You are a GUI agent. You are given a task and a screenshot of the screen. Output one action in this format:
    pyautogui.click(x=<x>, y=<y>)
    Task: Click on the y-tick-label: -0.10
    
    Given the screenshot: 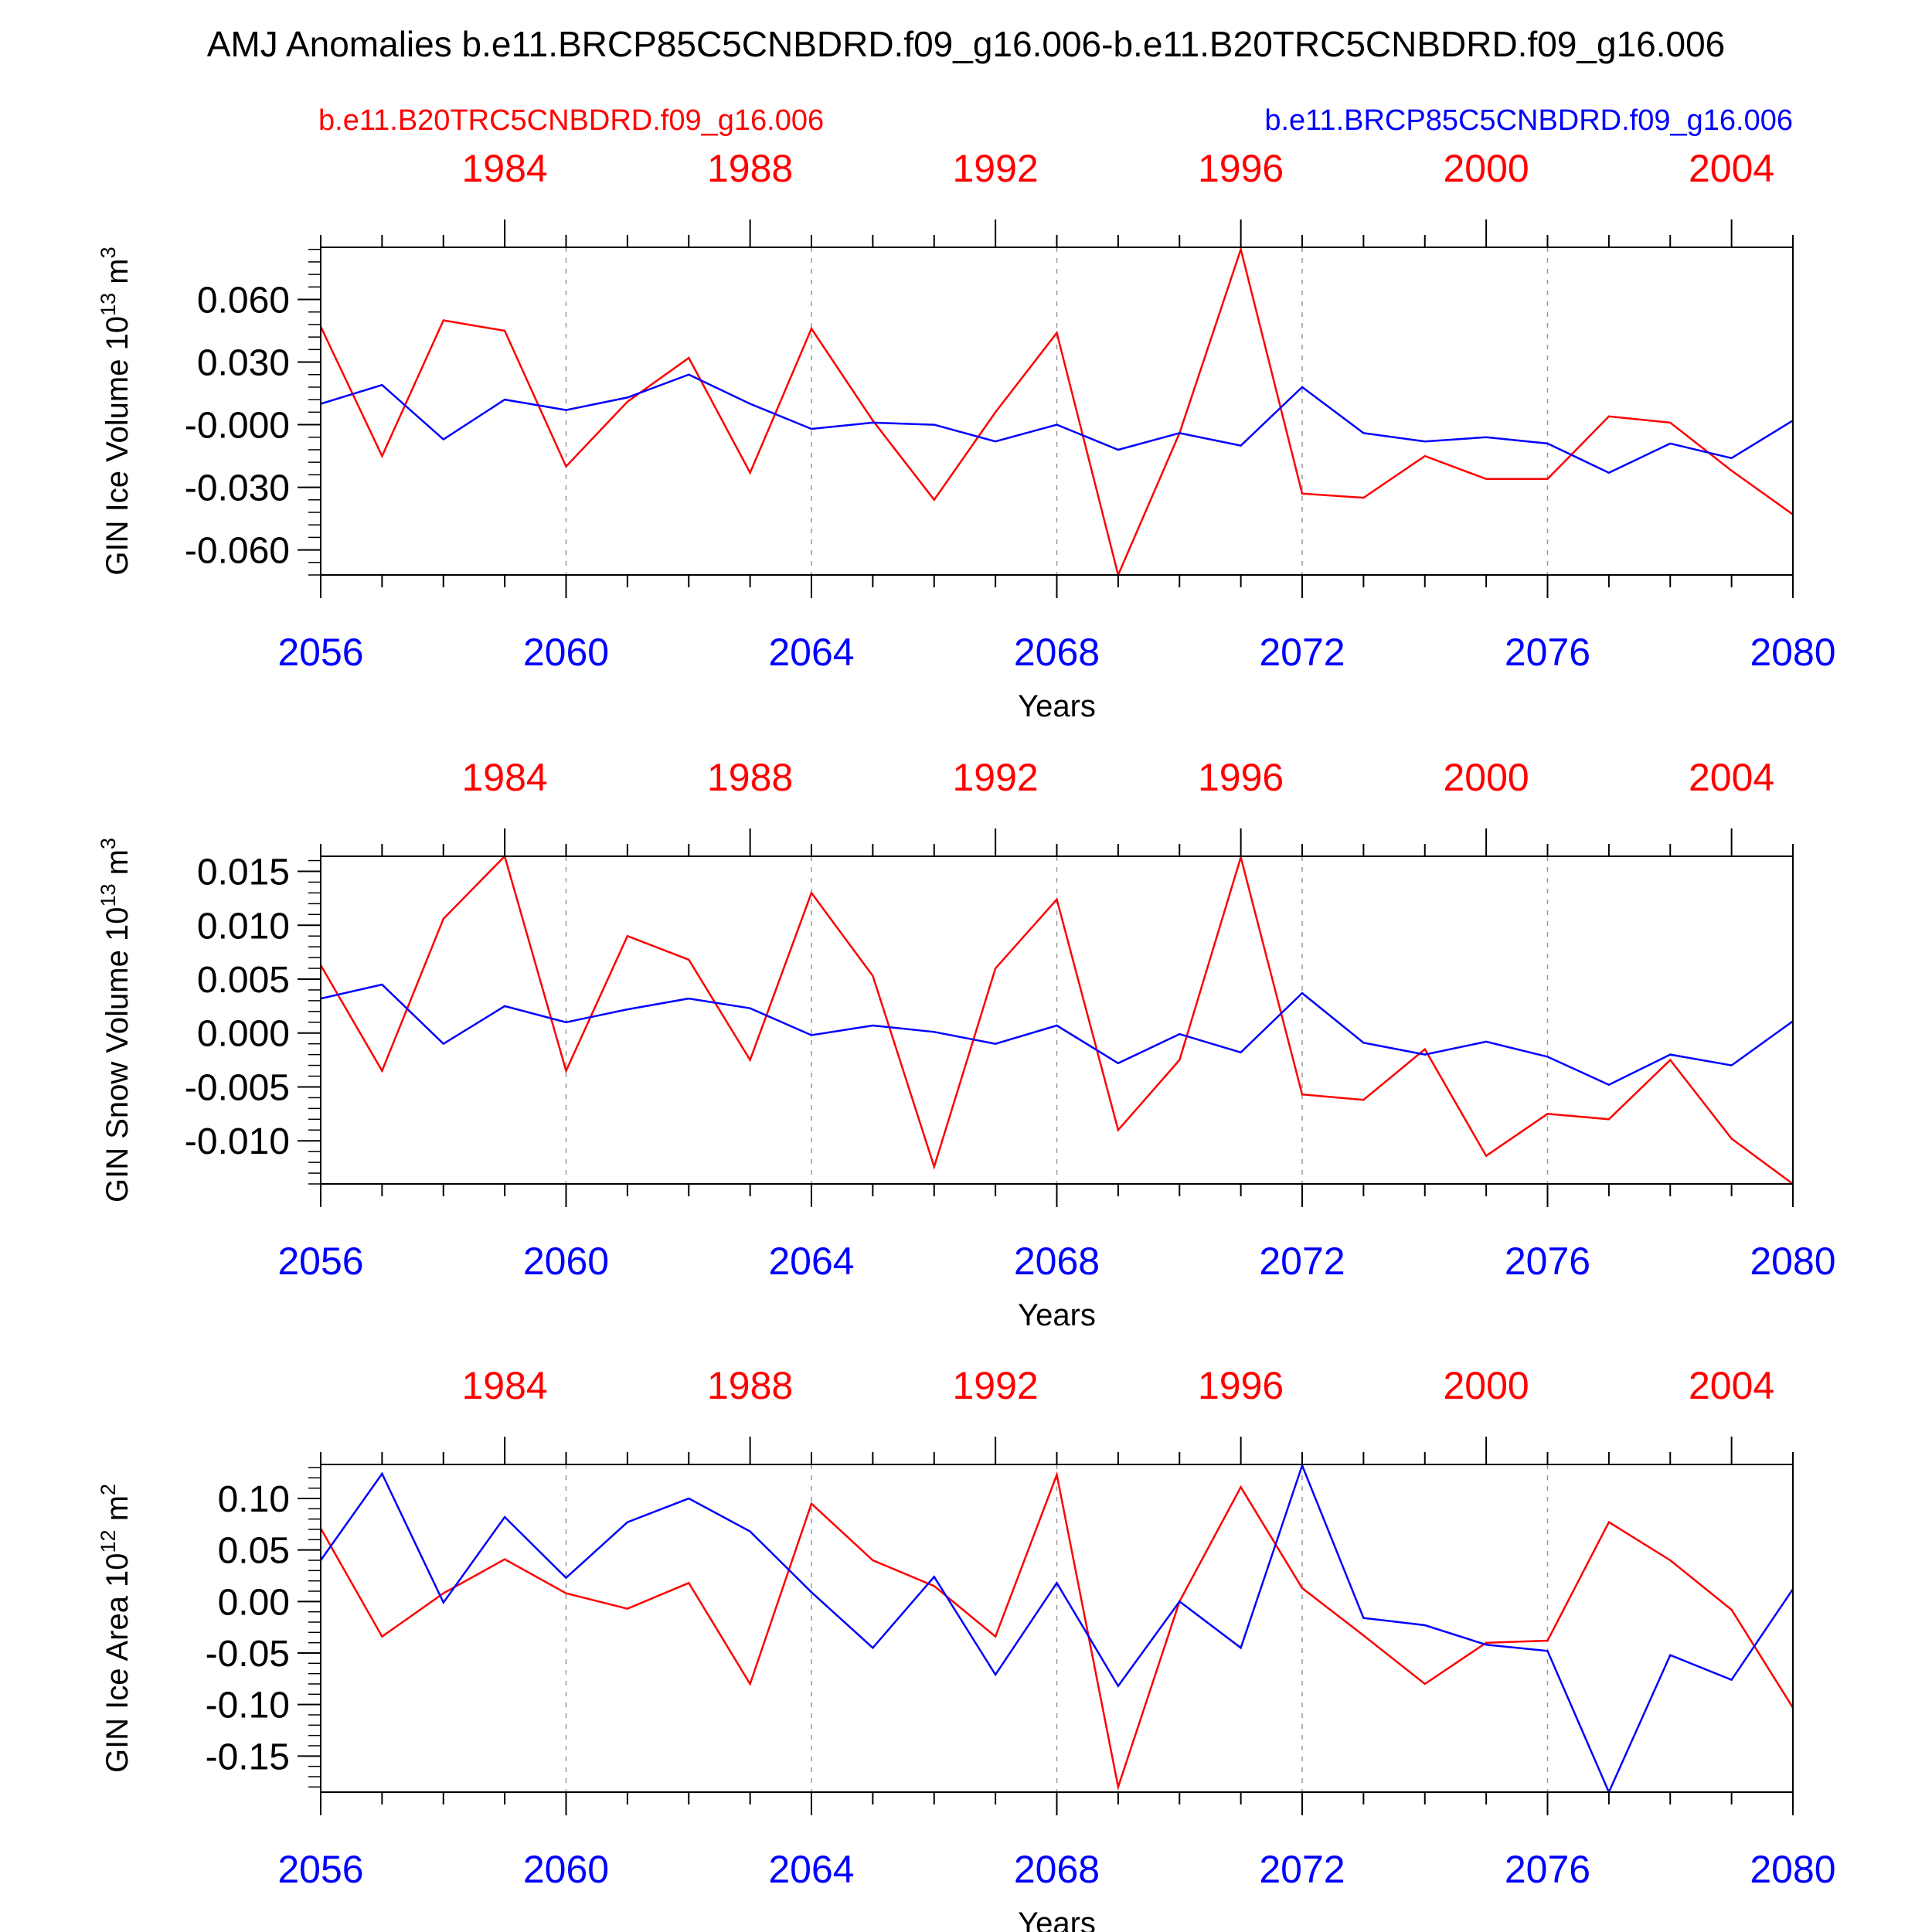 What is the action you would take?
    pyautogui.click(x=248, y=1705)
    